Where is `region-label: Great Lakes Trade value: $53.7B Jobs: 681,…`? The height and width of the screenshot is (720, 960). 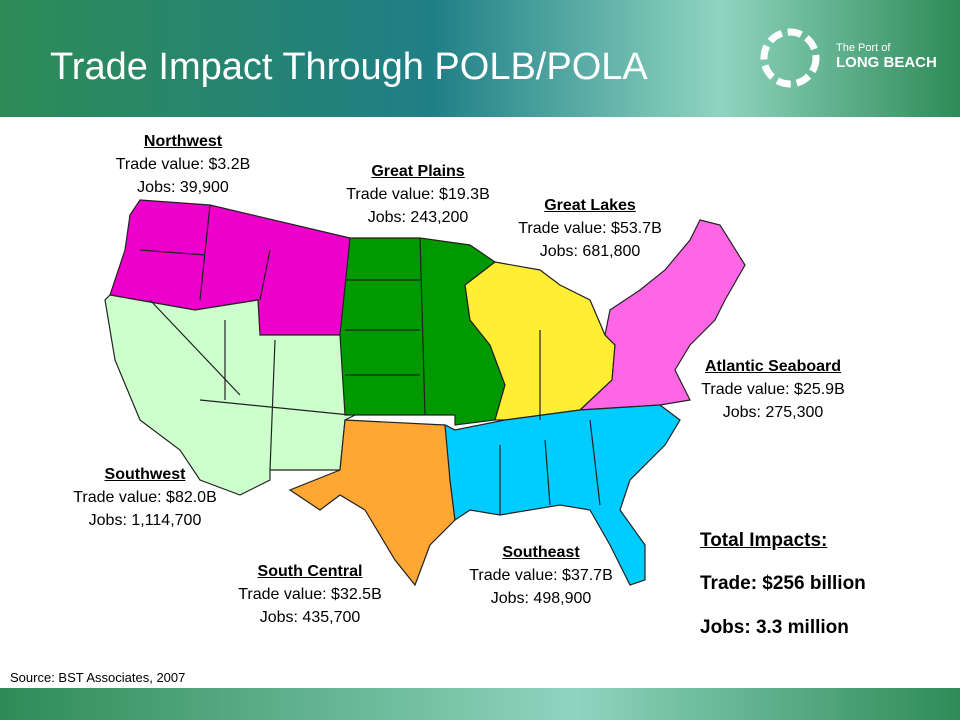
region-label: Great Lakes Trade value: $53.7B Jobs: 681,… is located at coordinates (590, 228).